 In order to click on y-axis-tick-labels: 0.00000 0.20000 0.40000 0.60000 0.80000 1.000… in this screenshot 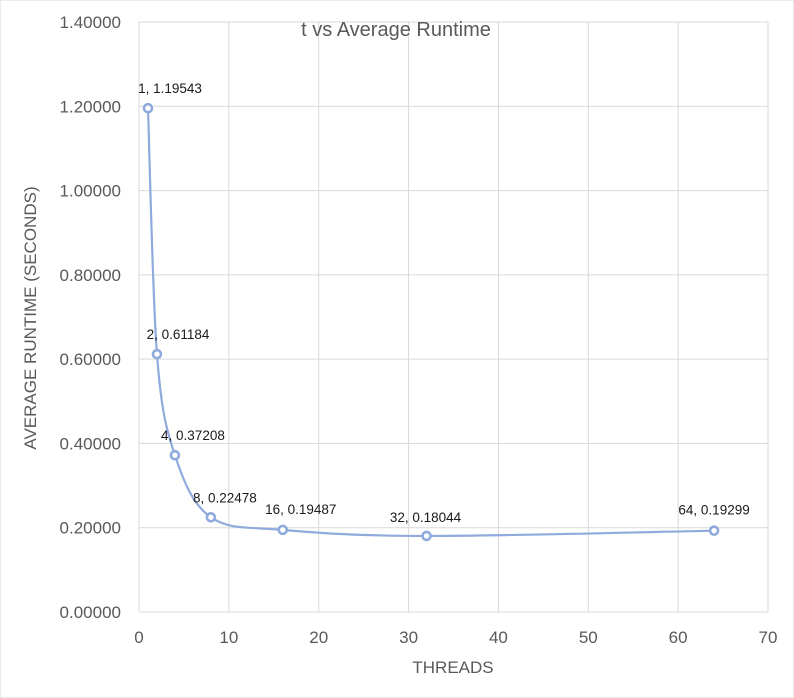, I will do `click(90, 317)`.